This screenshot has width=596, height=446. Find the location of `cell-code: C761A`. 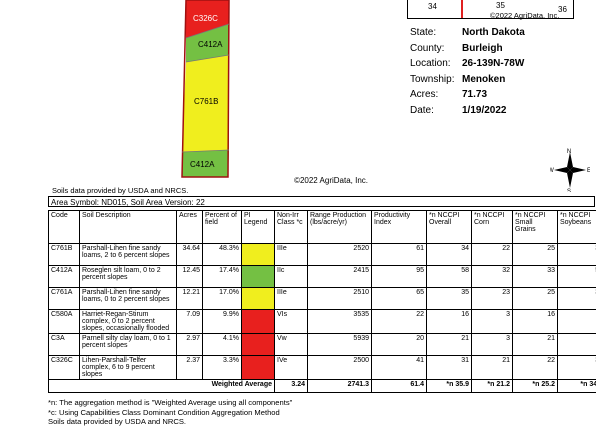

cell-code: C761A is located at coordinates (64, 298).